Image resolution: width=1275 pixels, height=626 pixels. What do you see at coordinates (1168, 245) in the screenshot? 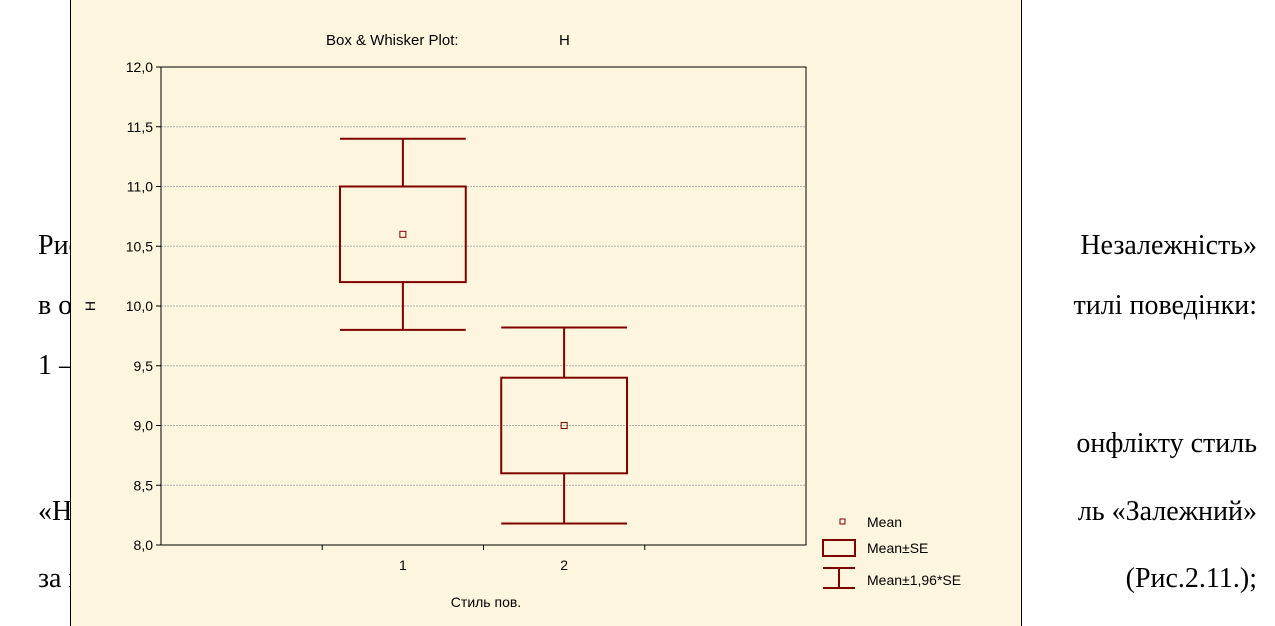
I see `doc-line-1-right: Незалежність»` at bounding box center [1168, 245].